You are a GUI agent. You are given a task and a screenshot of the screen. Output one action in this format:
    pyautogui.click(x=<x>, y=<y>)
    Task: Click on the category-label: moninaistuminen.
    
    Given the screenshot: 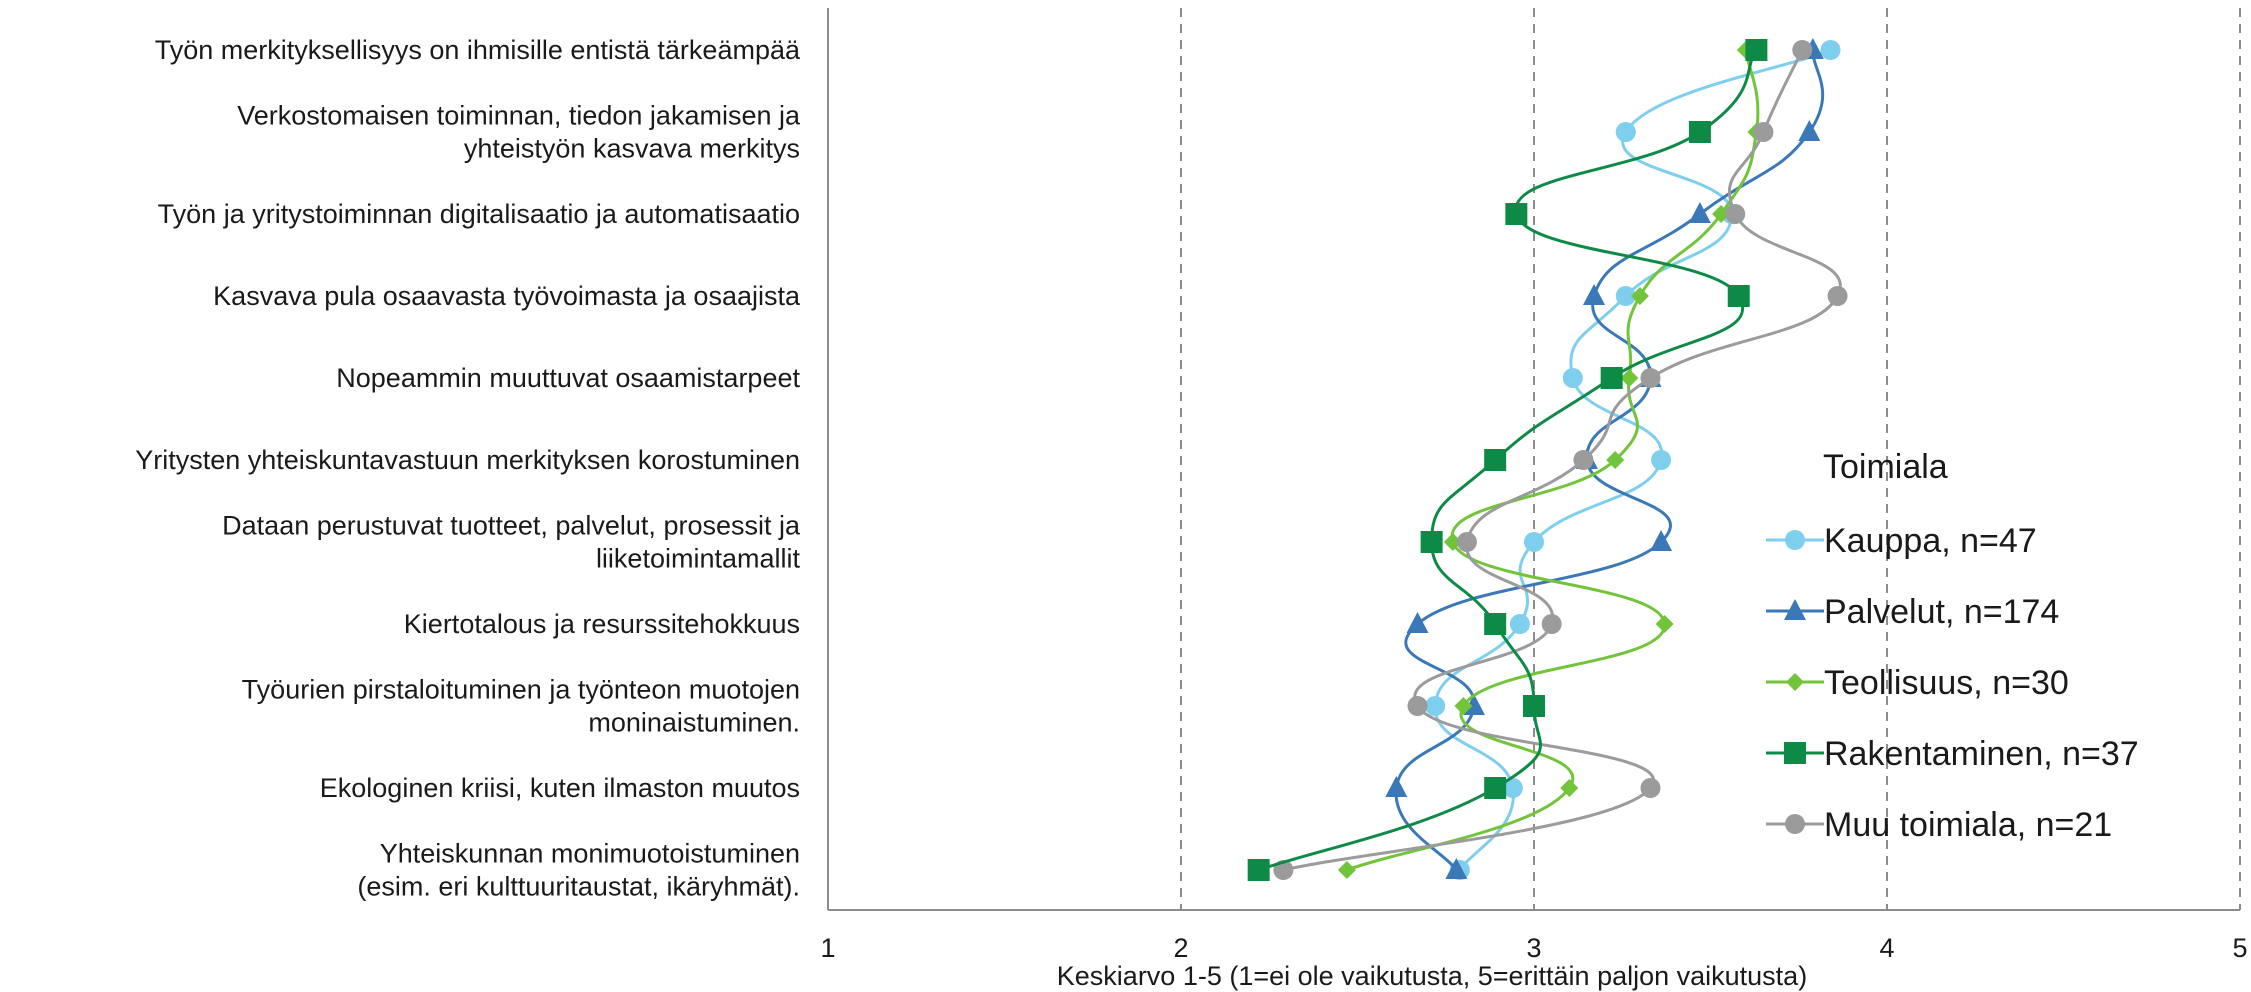 What is the action you would take?
    pyautogui.click(x=694, y=723)
    